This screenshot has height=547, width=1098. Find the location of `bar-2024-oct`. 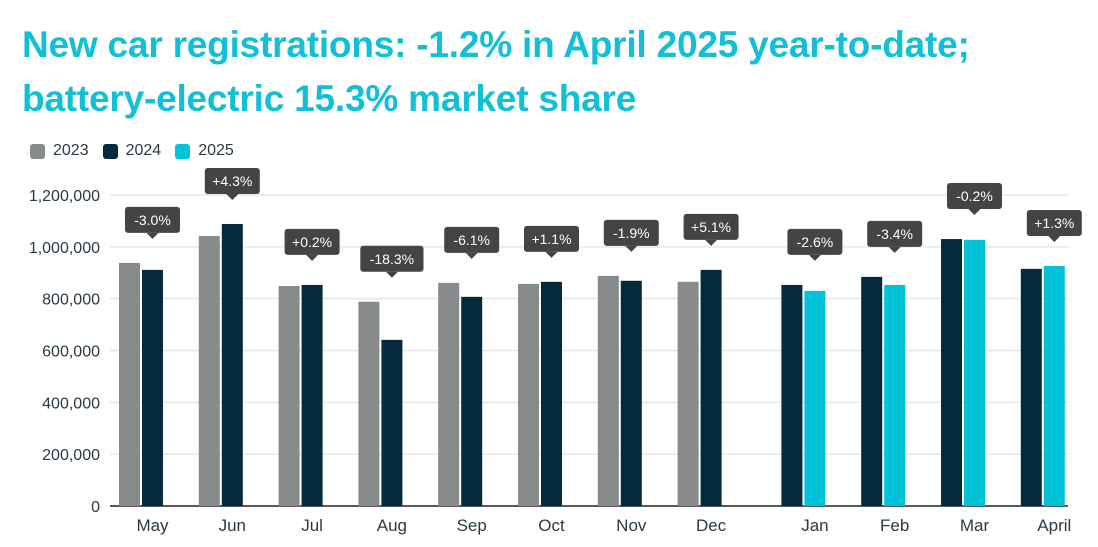

bar-2024-oct is located at coordinates (551, 393).